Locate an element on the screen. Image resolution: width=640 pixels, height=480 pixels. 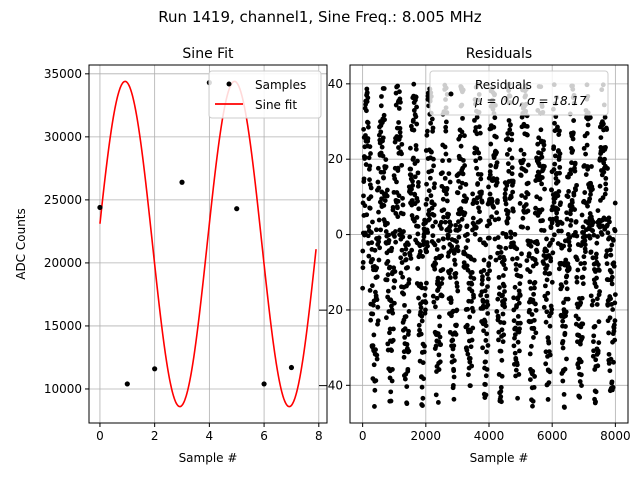
sine-fit-y-tick-label: 15000 is located at coordinates (63, 326).